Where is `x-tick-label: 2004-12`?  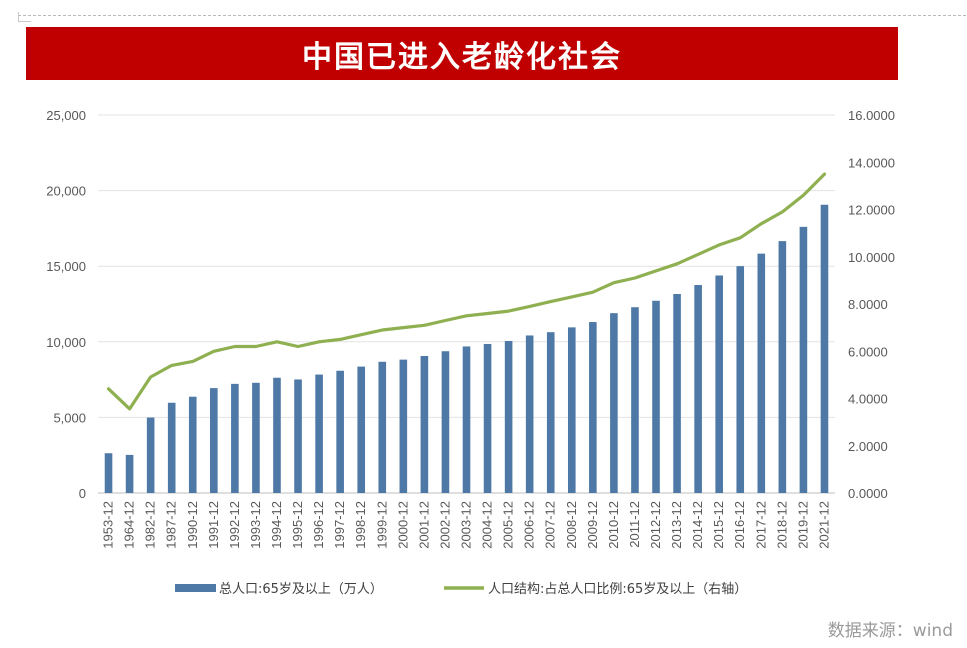 x-tick-label: 2004-12 is located at coordinates (487, 525).